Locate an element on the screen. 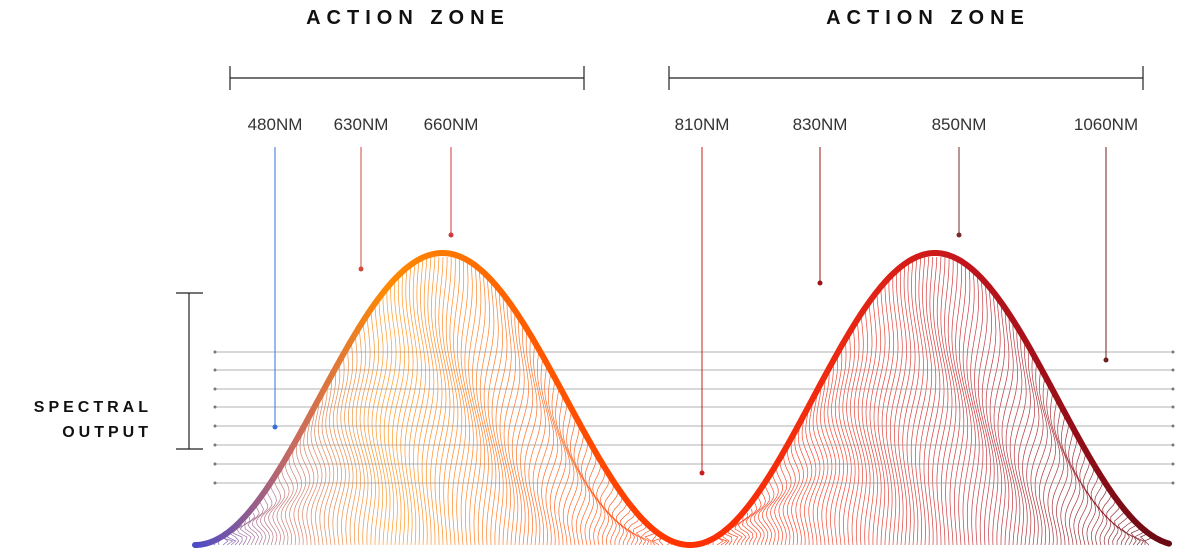 This screenshot has width=1190, height=558. wavelength-label: 850NM is located at coordinates (959, 124).